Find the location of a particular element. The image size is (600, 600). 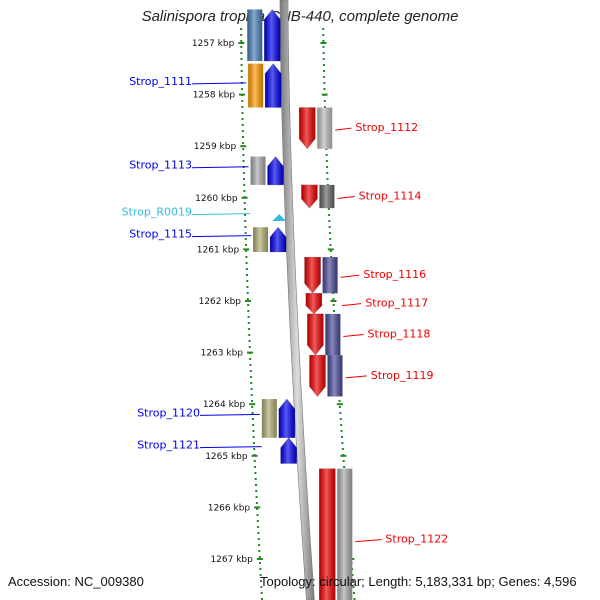

kbp-tick-label: 1257 kbp is located at coordinates (213, 44).